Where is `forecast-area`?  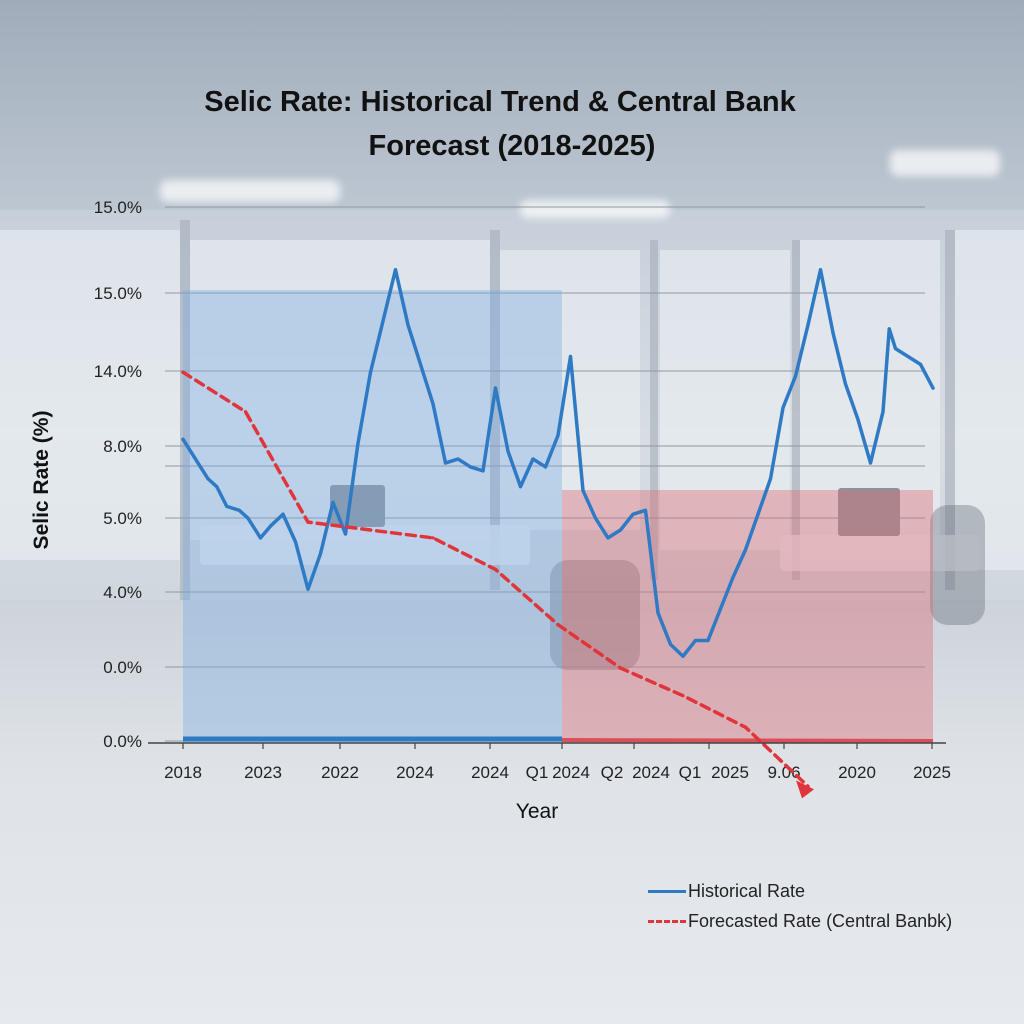 forecast-area is located at coordinates (747, 616).